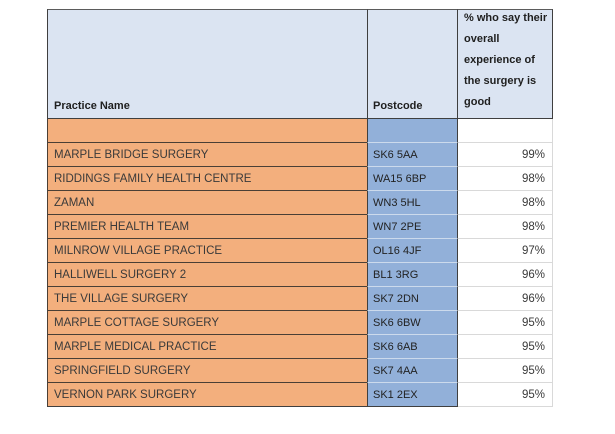 This screenshot has width=615, height=434. I want to click on percent-cell, so click(505, 131).